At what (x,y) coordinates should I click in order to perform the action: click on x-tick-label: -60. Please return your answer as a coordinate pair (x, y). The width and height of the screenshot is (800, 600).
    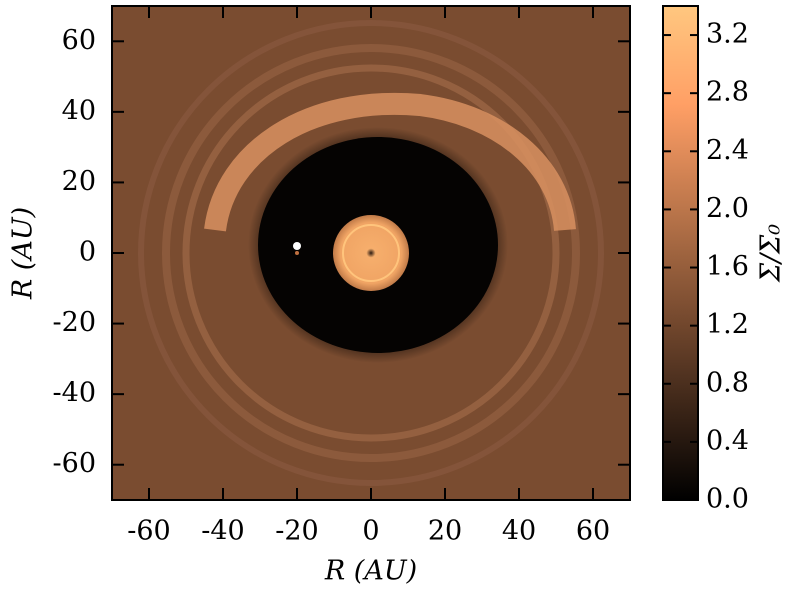
    Looking at the image, I should click on (148, 531).